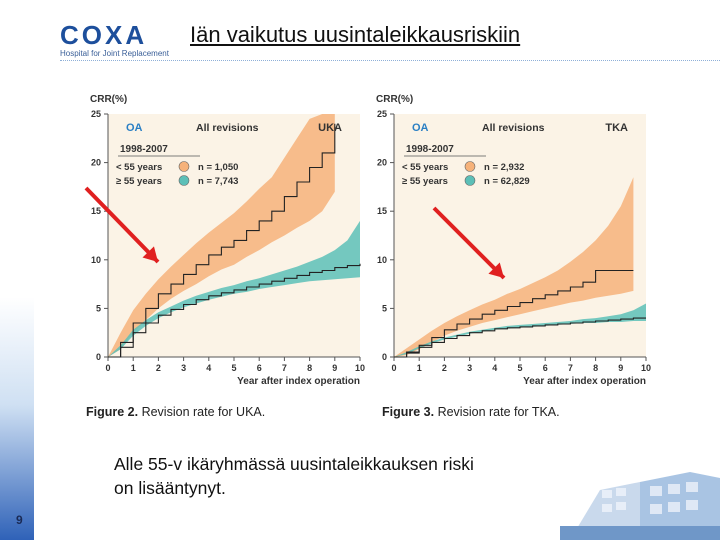 The height and width of the screenshot is (540, 720). I want to click on legend-count-young: n = 1,050, so click(218, 167).